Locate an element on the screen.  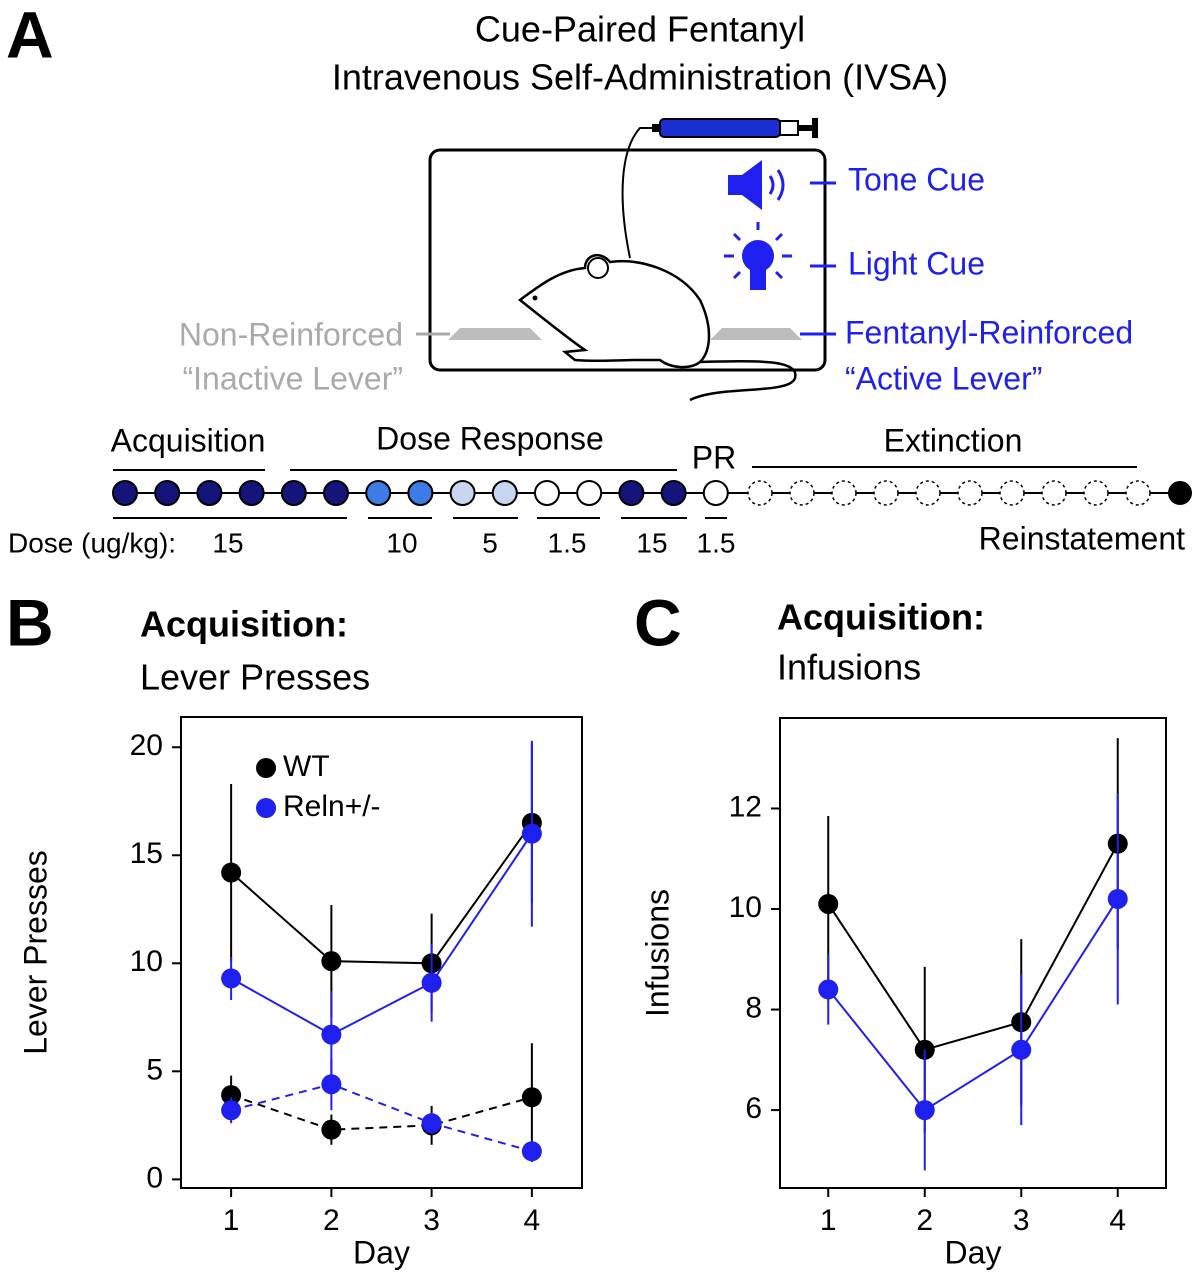
end-label: Reinstatement is located at coordinates (1082, 538).